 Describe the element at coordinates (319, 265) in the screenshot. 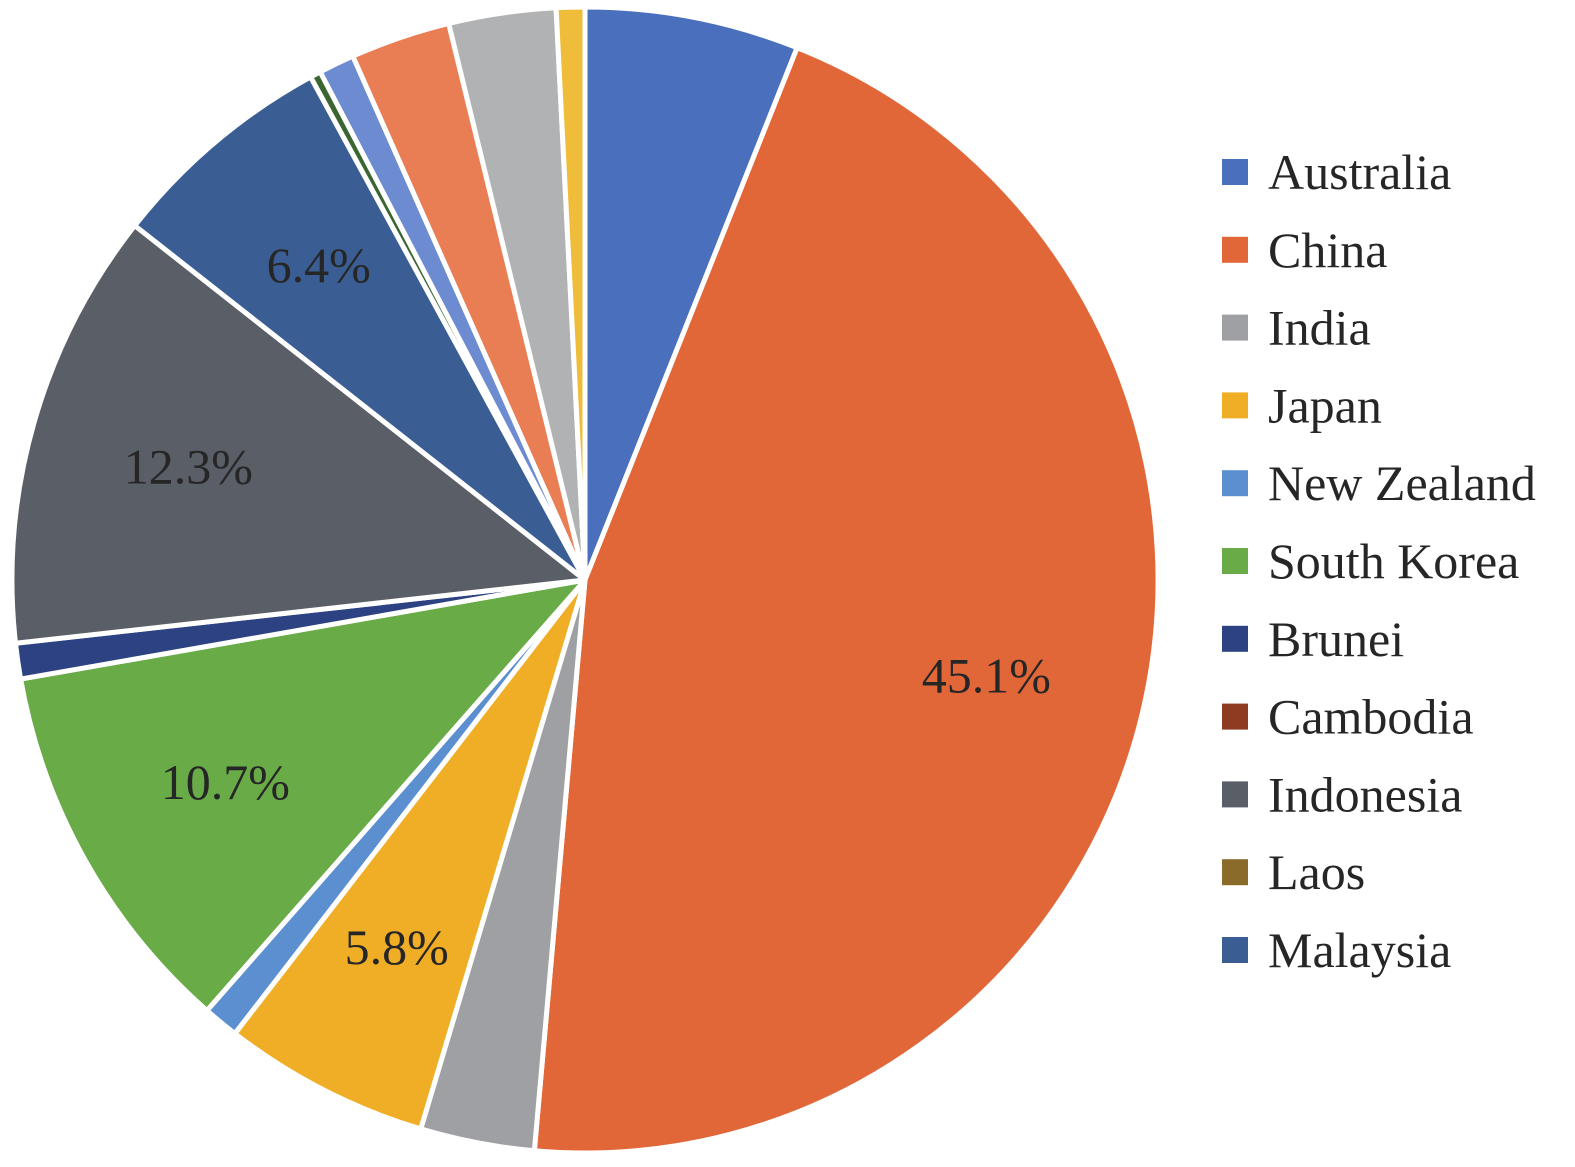

I see `data-label-malaysia: 6.4%` at that location.